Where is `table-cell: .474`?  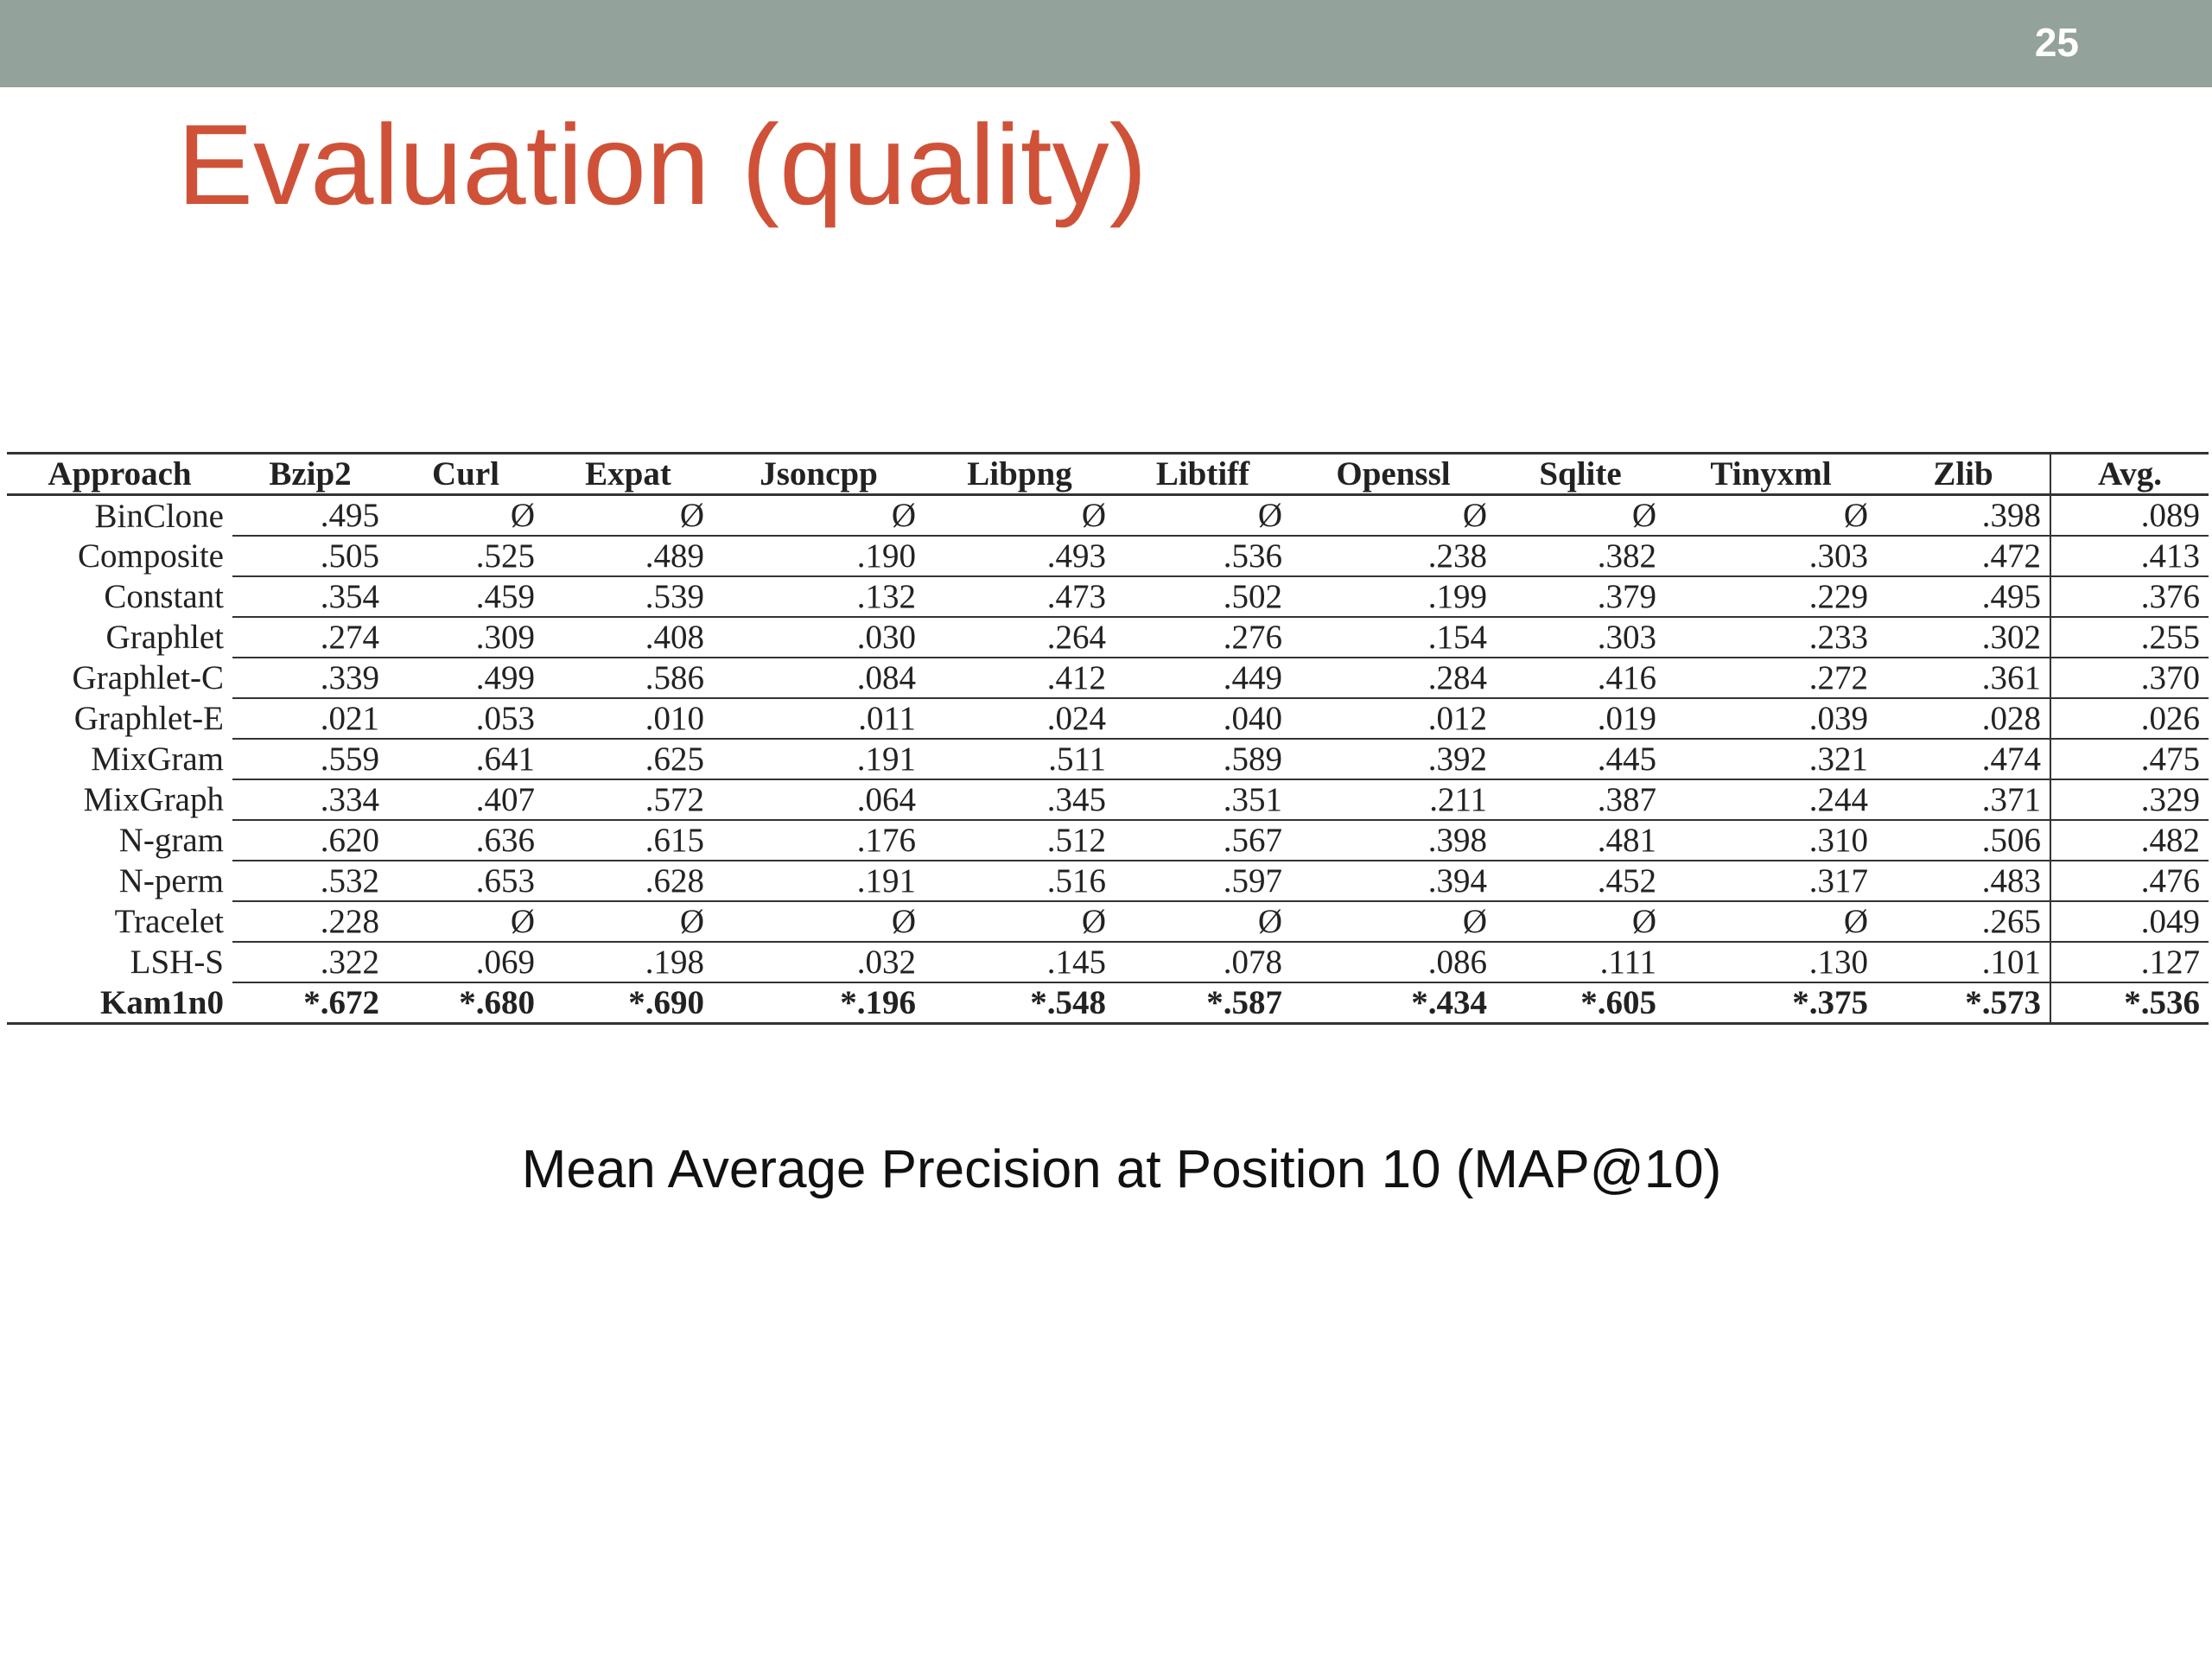
table-cell: .474 is located at coordinates (1963, 758).